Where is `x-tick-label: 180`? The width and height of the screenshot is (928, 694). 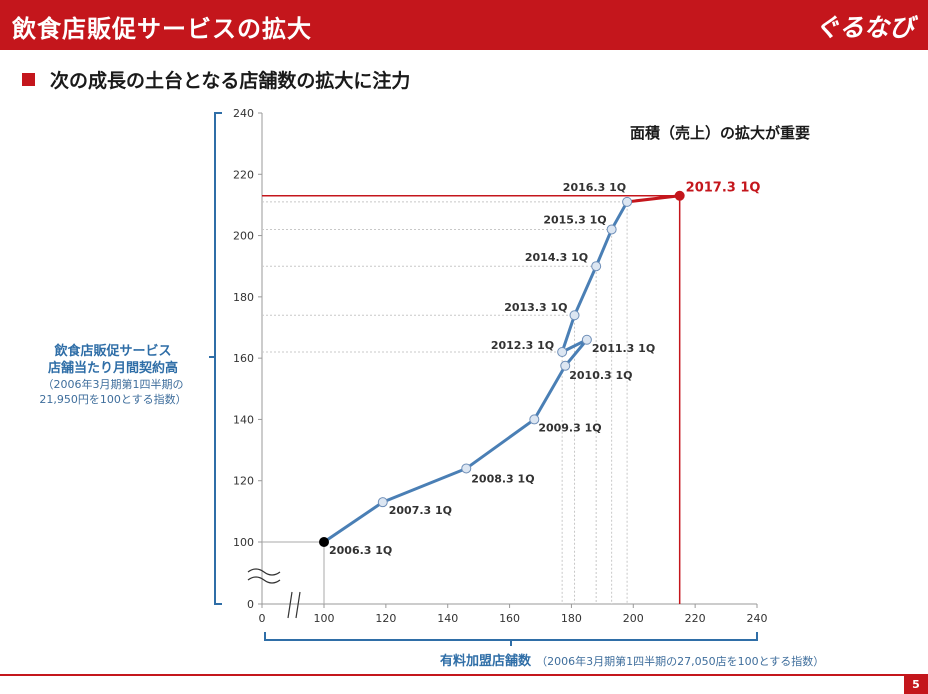
x-tick-label: 180 is located at coordinates (571, 618).